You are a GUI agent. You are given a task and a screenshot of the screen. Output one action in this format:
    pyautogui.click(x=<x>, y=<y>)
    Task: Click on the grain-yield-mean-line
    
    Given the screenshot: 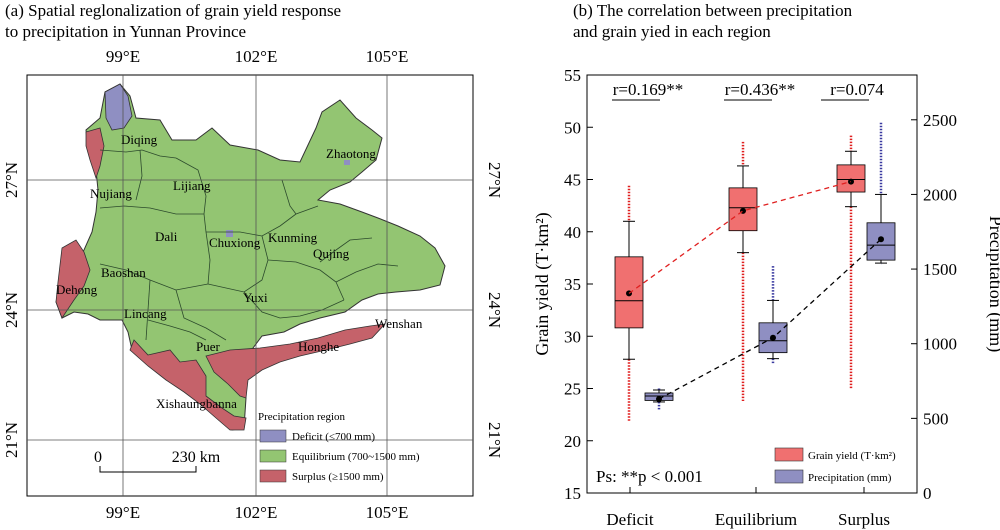 What is the action you would take?
    pyautogui.click(x=740, y=237)
    